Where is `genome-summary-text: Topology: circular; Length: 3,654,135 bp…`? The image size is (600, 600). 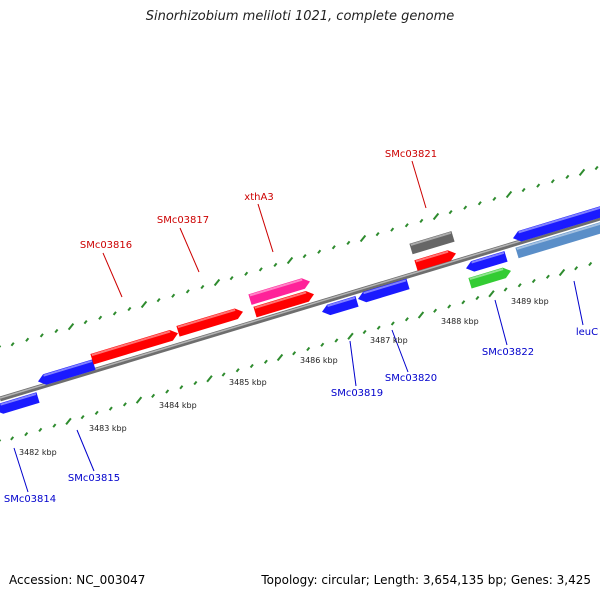 genome-summary-text: Topology: circular; Length: 3,654,135 bp… is located at coordinates (426, 580).